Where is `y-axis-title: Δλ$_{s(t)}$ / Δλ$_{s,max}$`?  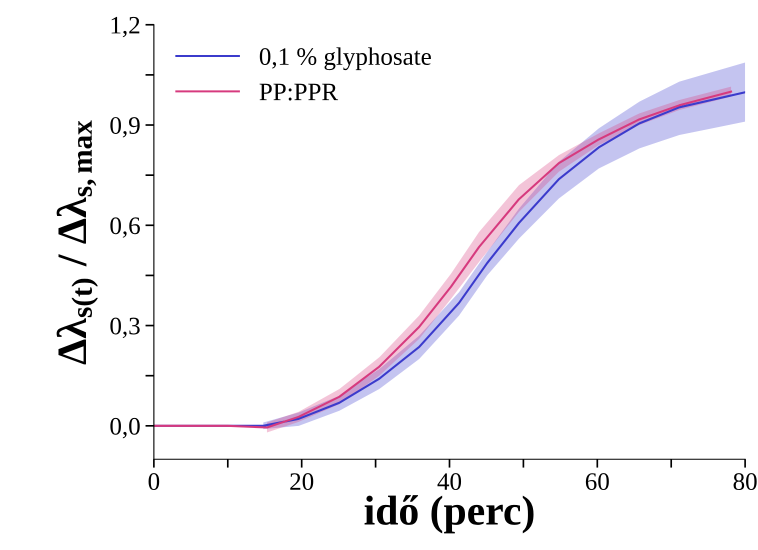 y-axis-title: Δλ$_{s(t)}$ / Δλ$_{s,max}$ is located at coordinates (77, 242).